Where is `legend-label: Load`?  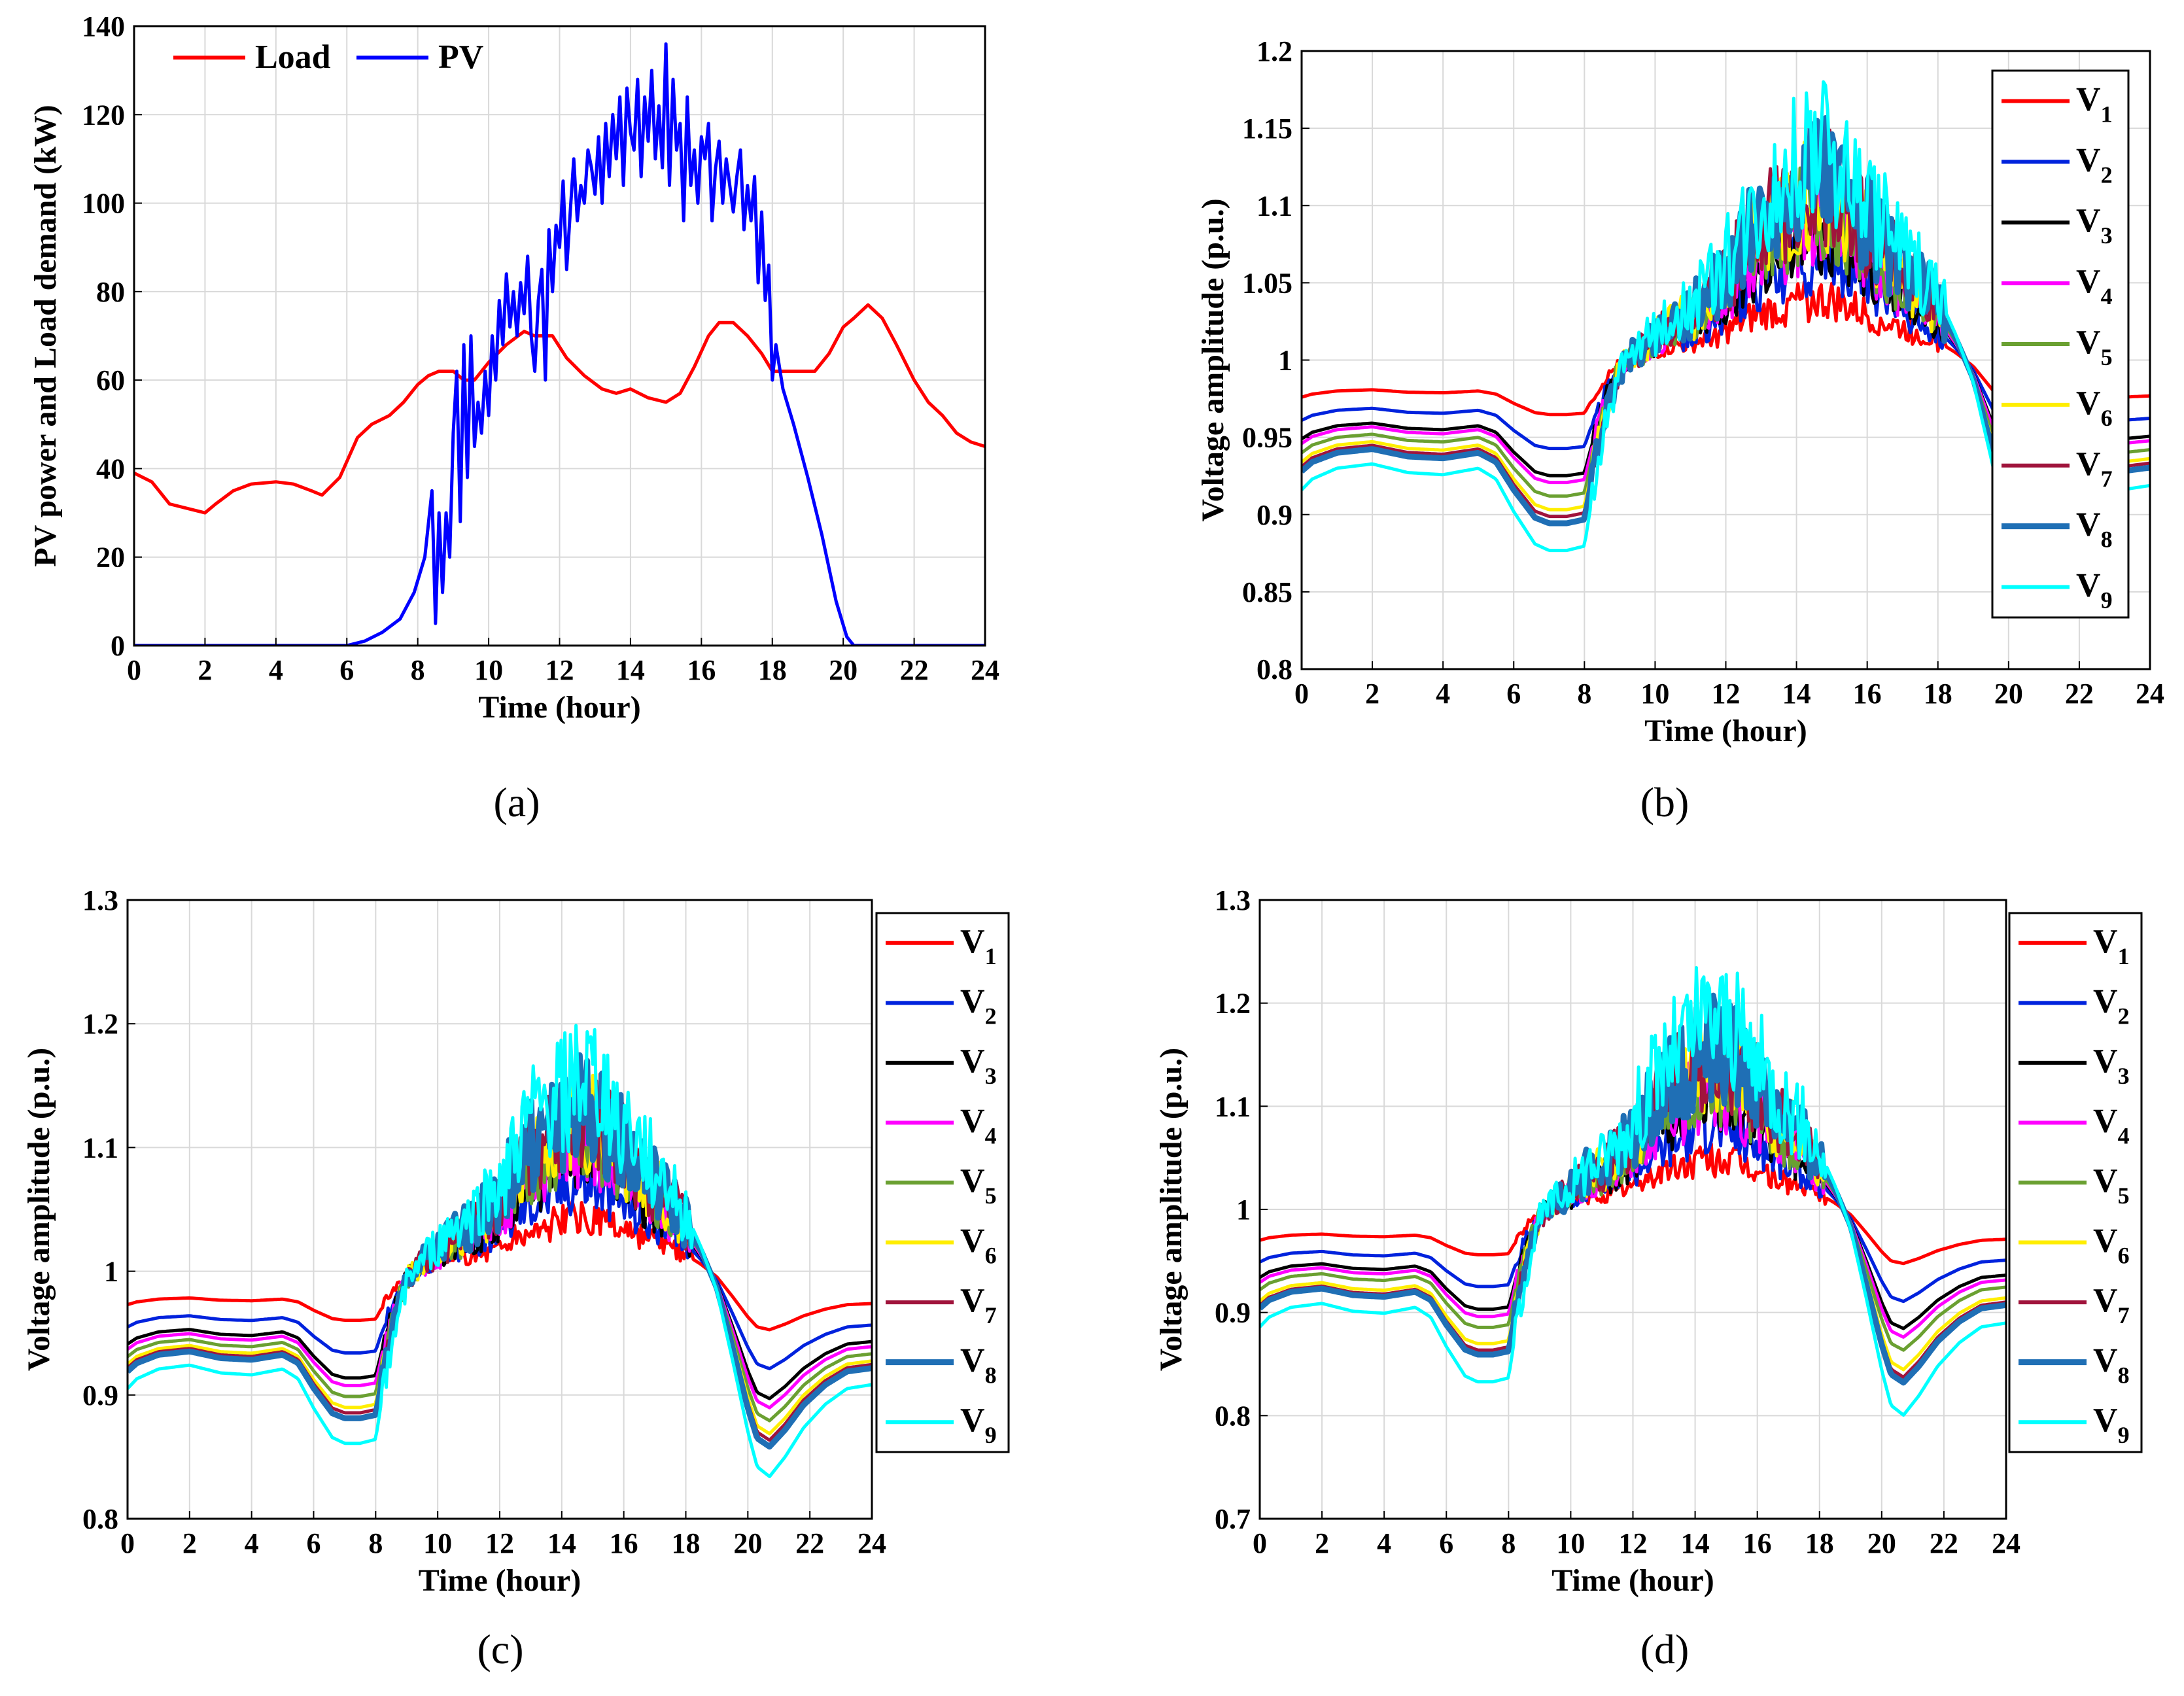
legend-label: Load is located at coordinates (293, 58).